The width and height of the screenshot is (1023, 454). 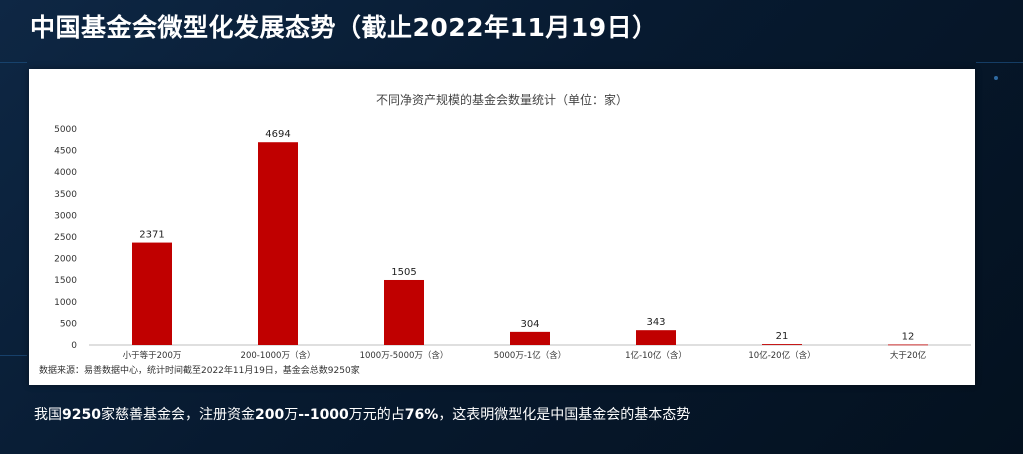 I want to click on data-label: 12, so click(x=908, y=336).